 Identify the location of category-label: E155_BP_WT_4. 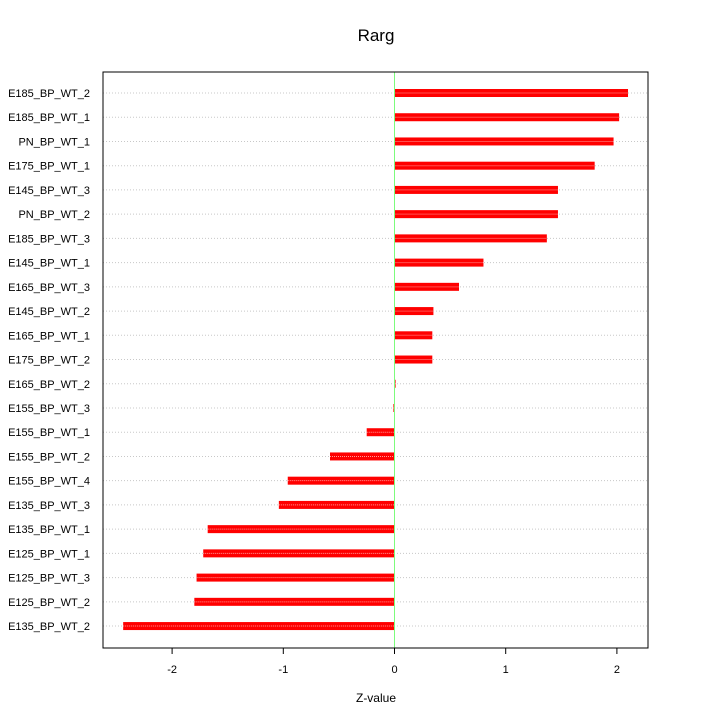
(49, 482).